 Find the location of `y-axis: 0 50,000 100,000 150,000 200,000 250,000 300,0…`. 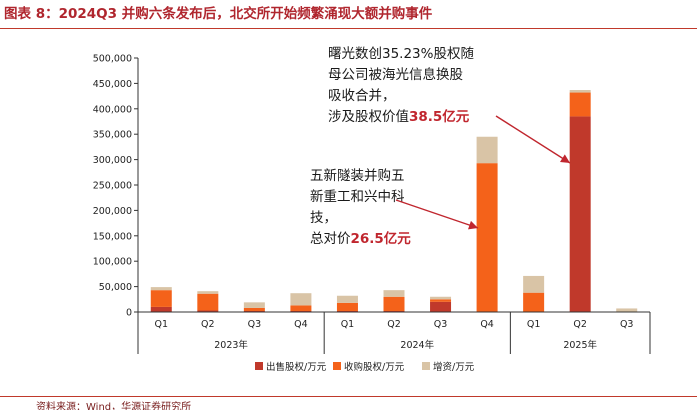

y-axis: 0 50,000 100,000 150,000 200,000 250,000 300,0… is located at coordinates (116, 186).